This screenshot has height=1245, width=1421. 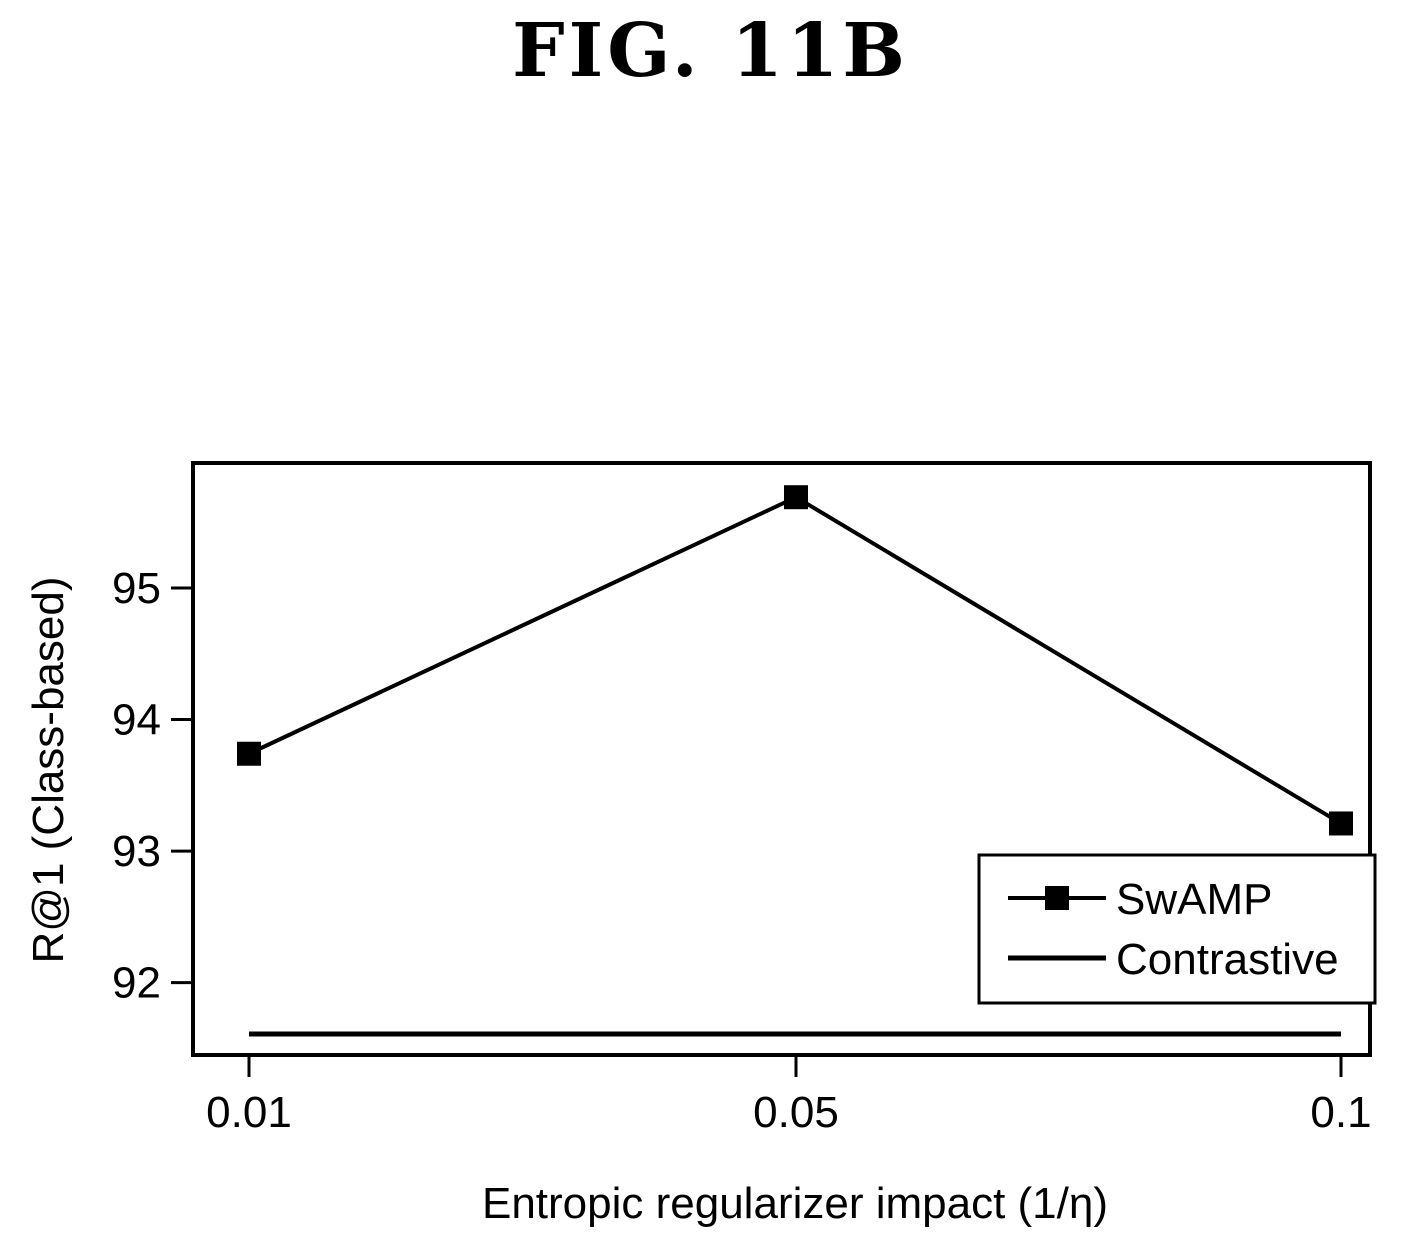 I want to click on y-tick-label: 92, so click(x=136, y=983).